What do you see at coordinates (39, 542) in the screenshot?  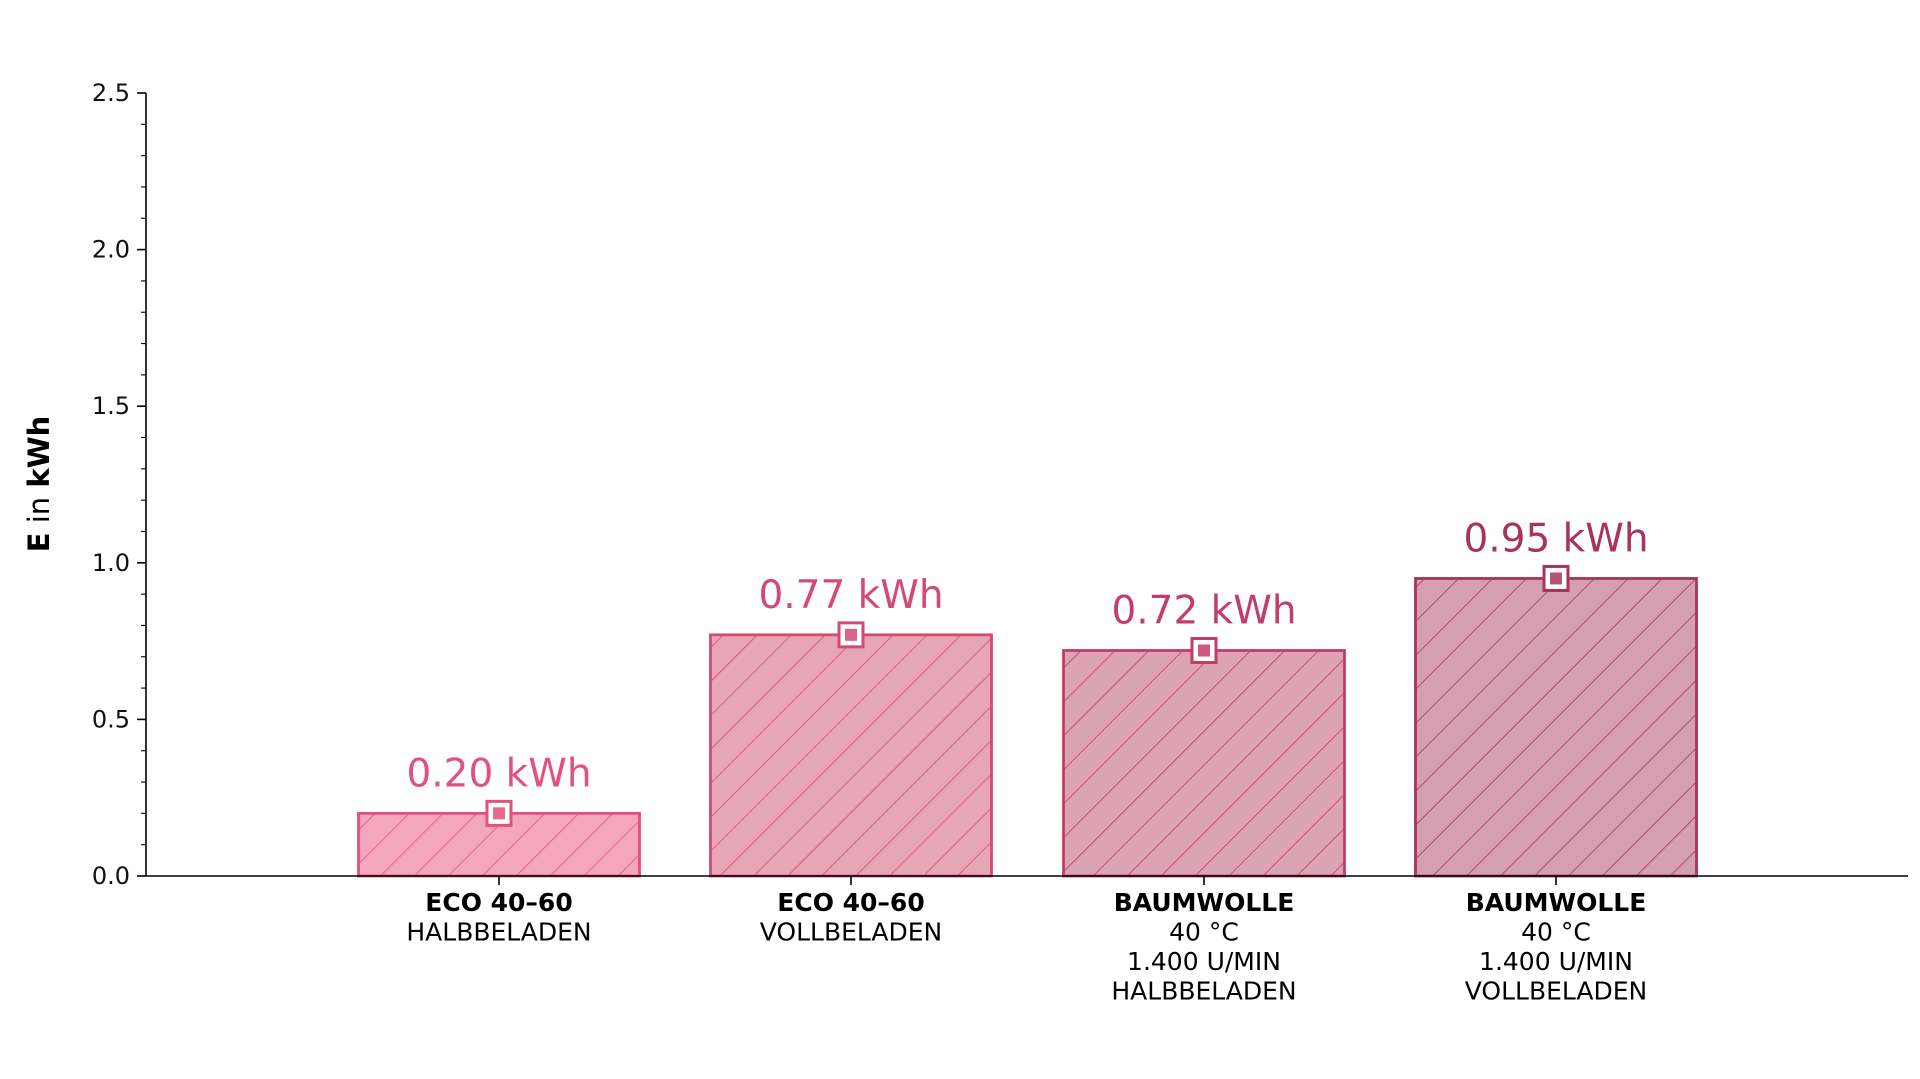 I see `y-axis-title-symbol: E` at bounding box center [39, 542].